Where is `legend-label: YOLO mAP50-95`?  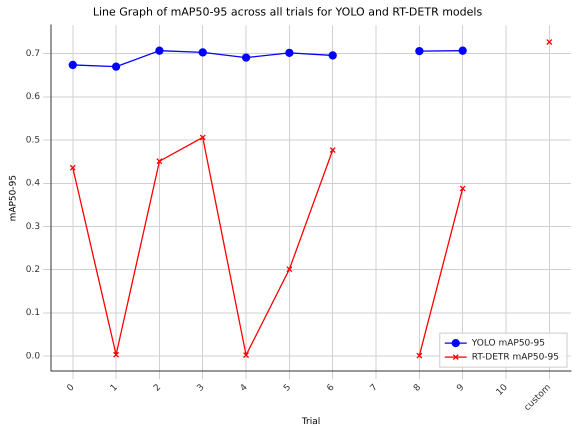 legend-label: YOLO mAP50-95 is located at coordinates (507, 343).